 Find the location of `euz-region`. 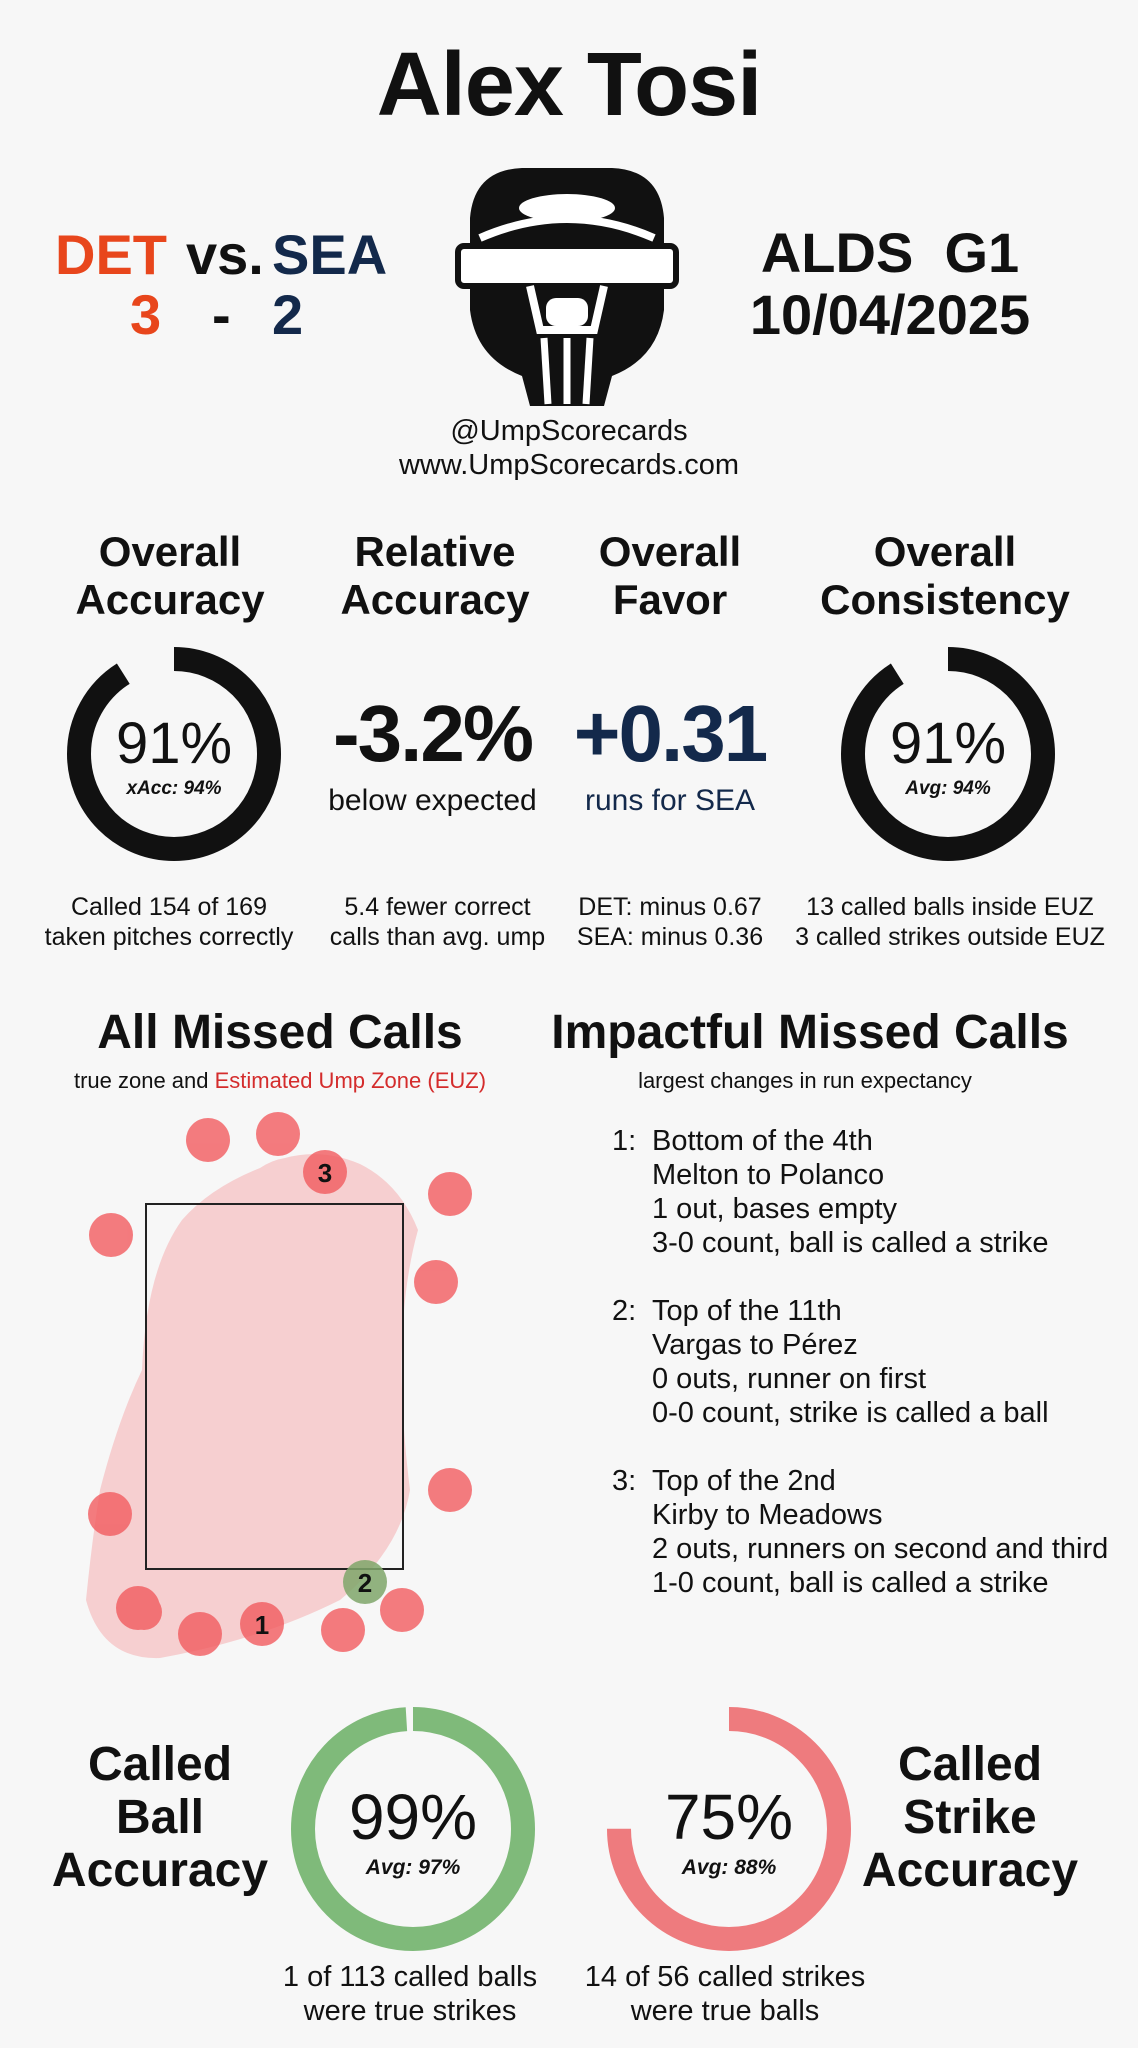

euz-region is located at coordinates (252, 1406).